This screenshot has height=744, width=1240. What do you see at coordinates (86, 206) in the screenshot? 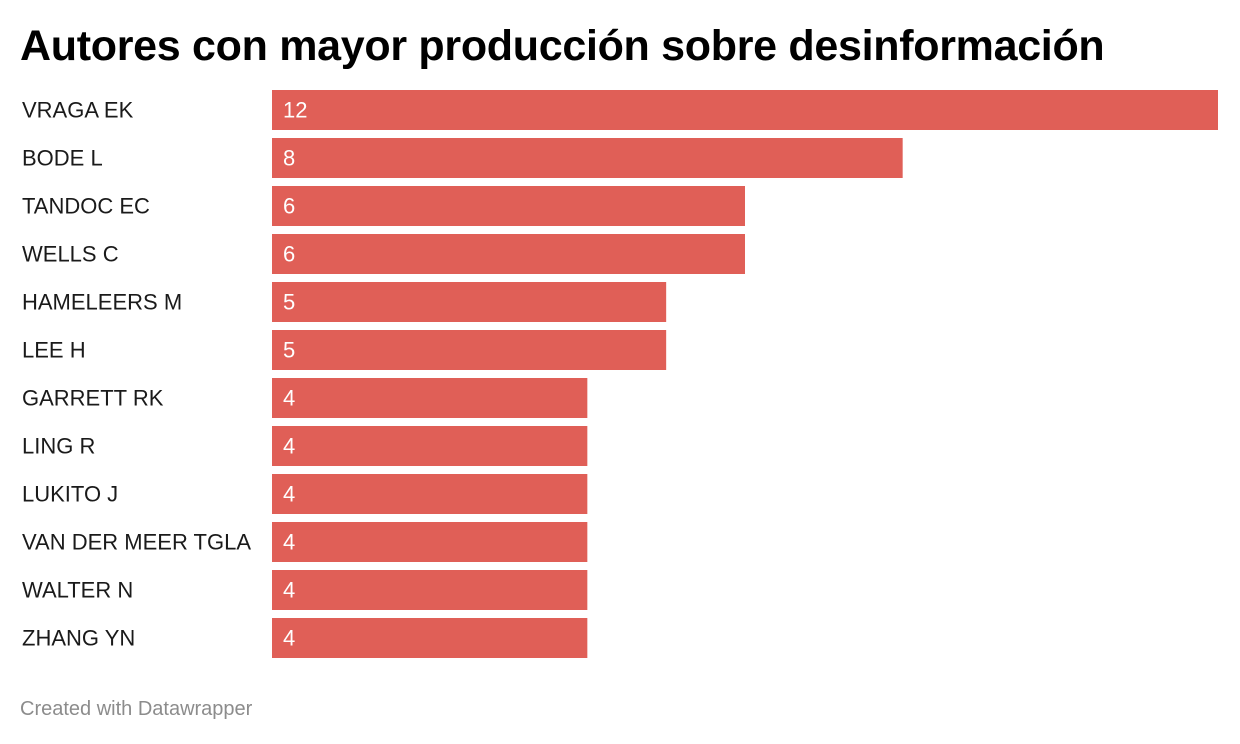
I see `category-label: TANDOC EC` at bounding box center [86, 206].